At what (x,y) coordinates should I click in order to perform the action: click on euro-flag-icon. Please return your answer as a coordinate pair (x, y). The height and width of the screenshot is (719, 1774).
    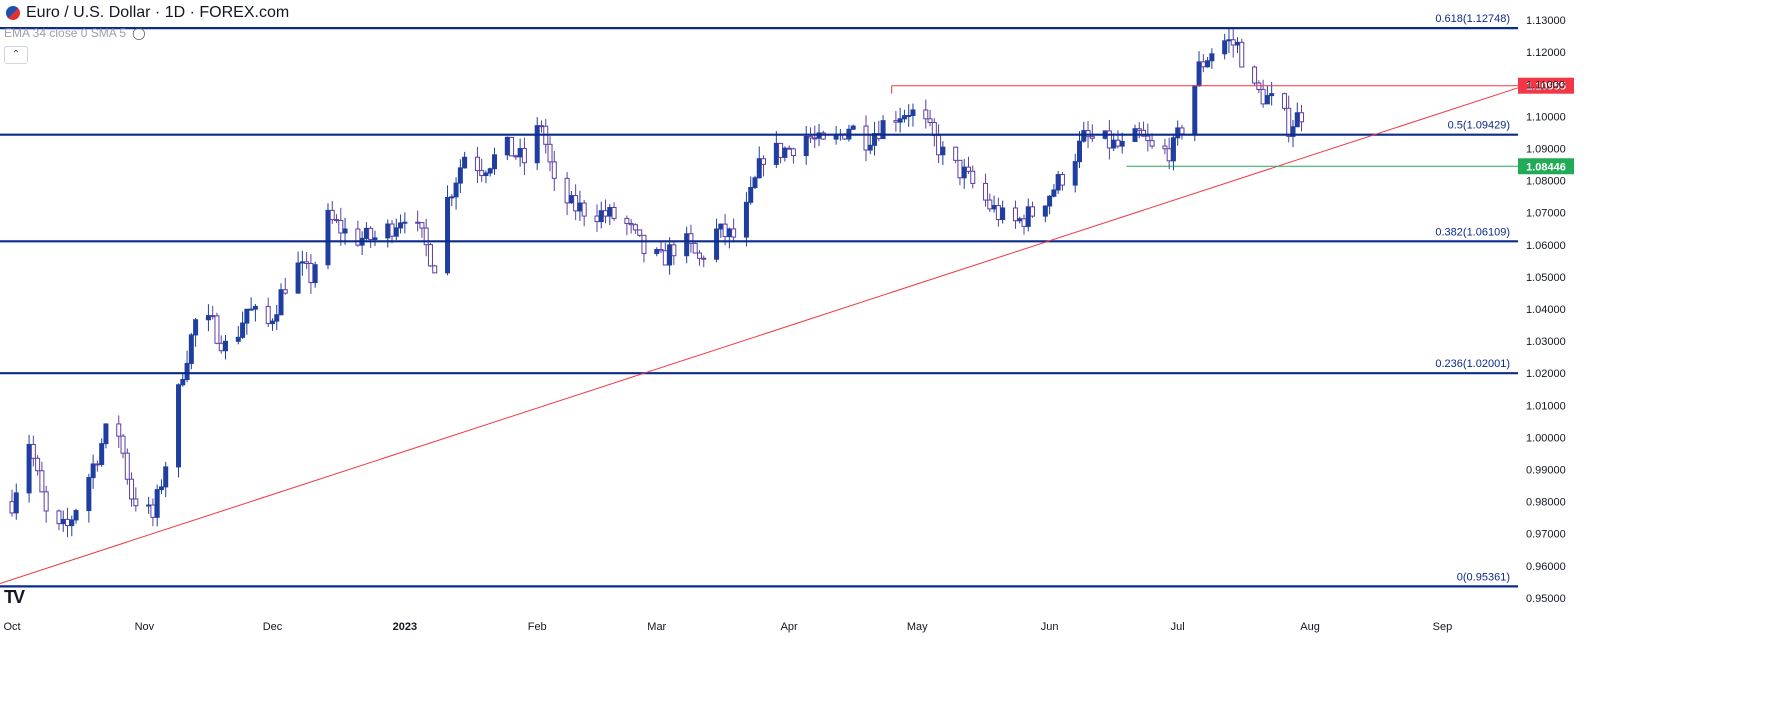
    Looking at the image, I should click on (13, 13).